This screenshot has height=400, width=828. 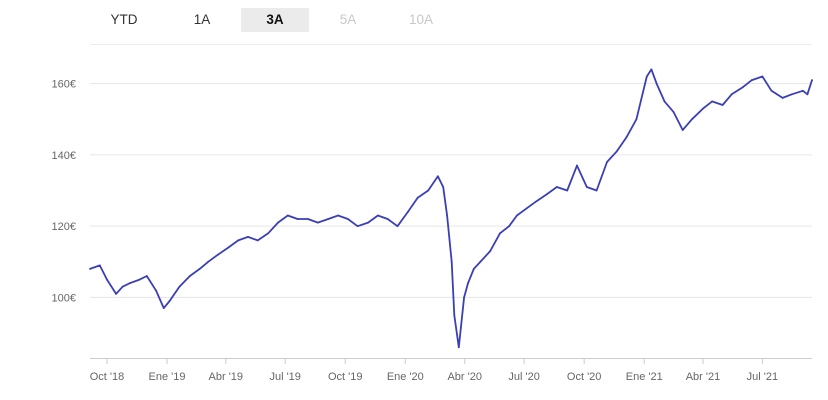 What do you see at coordinates (405, 377) in the screenshot?
I see `x-tick-label: Ene '20` at bounding box center [405, 377].